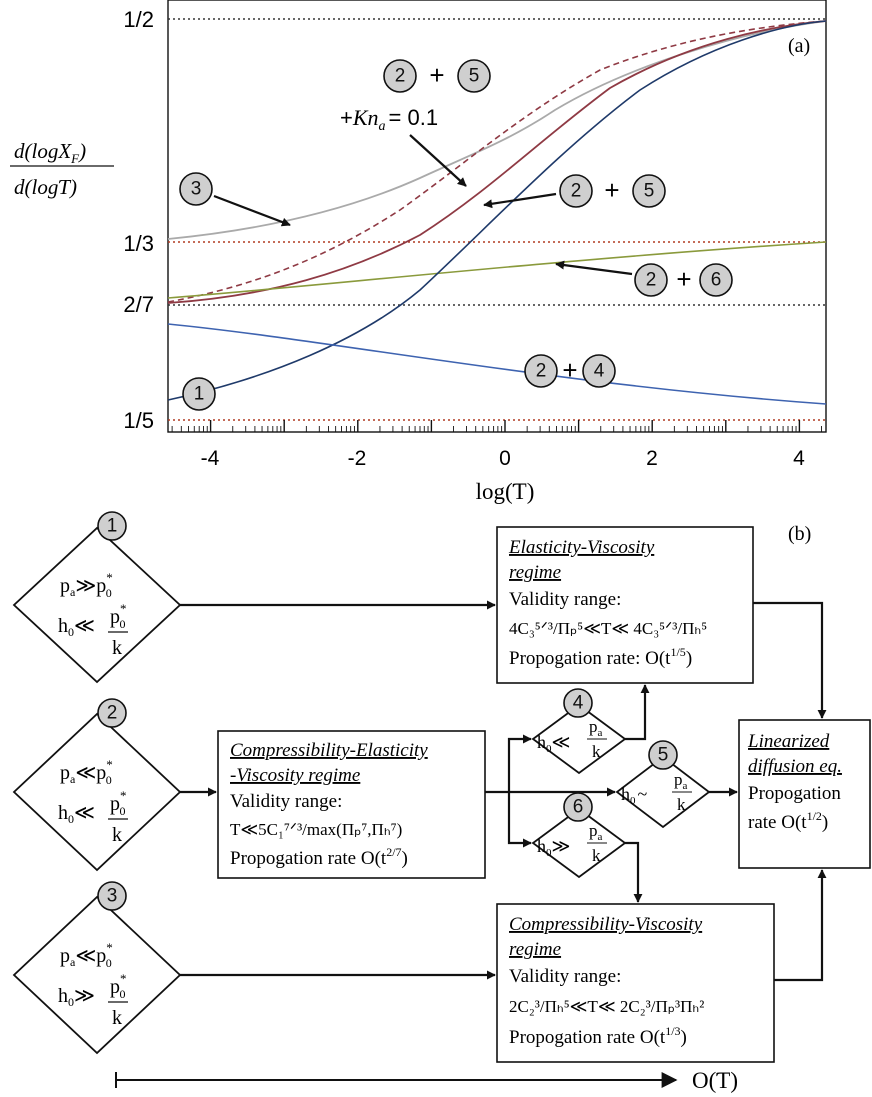 This screenshot has height=1097, width=872. What do you see at coordinates (117, 835) in the screenshot?
I see `d2-frac-den: k` at bounding box center [117, 835].